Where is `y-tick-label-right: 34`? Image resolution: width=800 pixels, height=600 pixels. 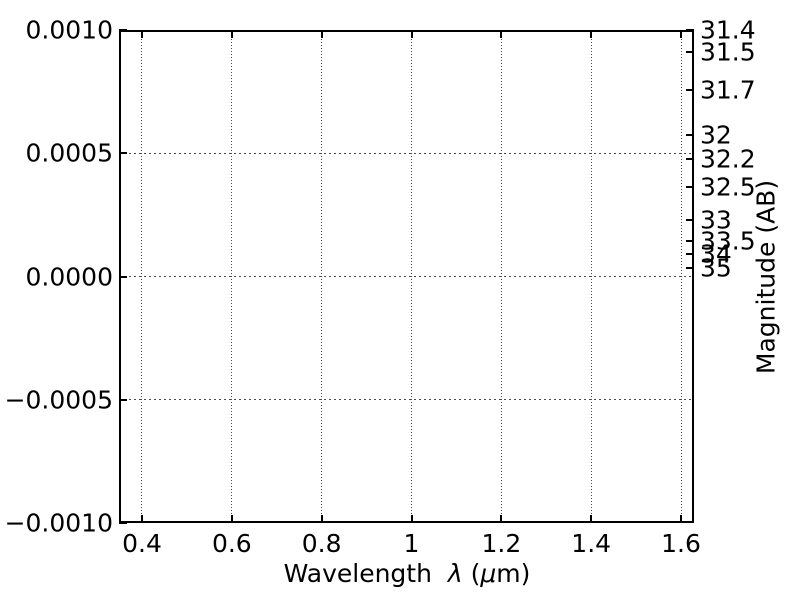 y-tick-label-right: 34 is located at coordinates (716, 254).